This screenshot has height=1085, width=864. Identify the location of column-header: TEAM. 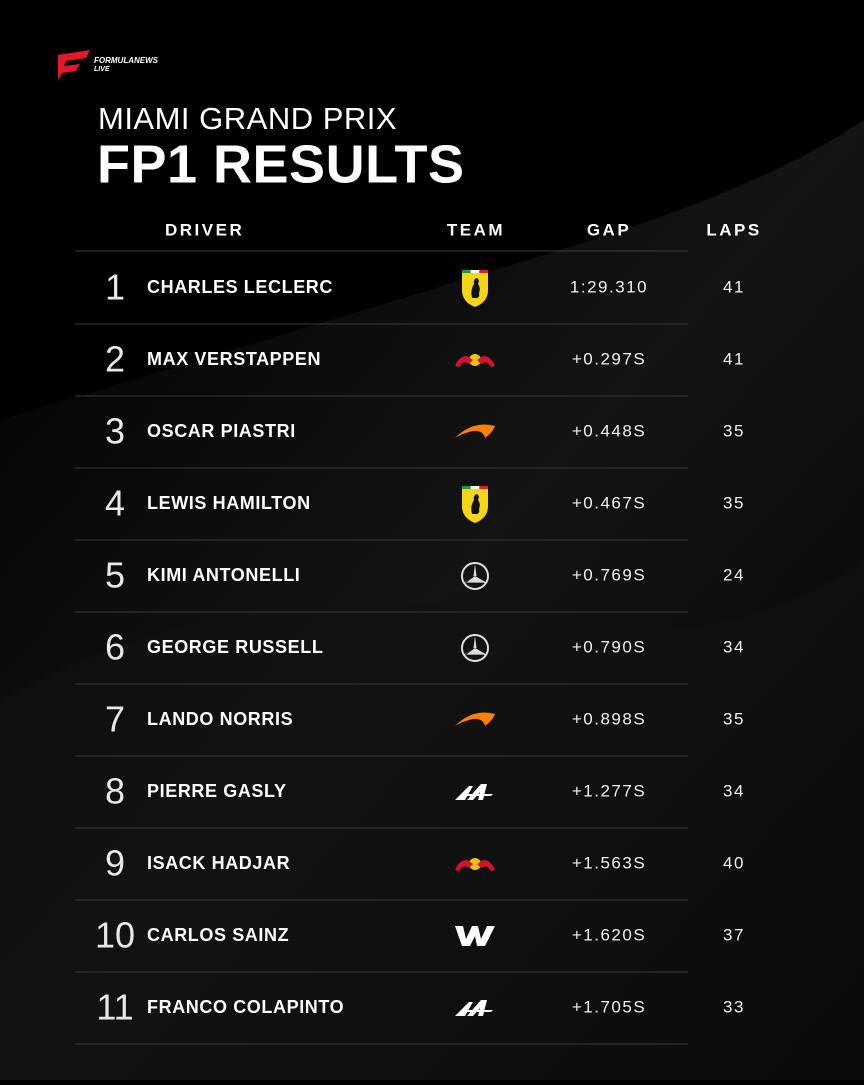
(476, 229).